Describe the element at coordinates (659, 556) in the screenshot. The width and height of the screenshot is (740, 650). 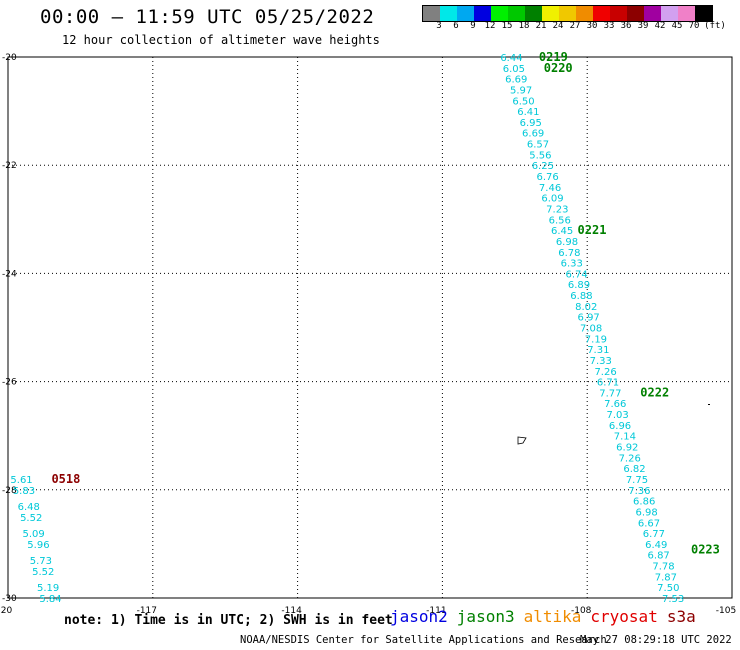
I see `data-point-label: 6.87` at that location.